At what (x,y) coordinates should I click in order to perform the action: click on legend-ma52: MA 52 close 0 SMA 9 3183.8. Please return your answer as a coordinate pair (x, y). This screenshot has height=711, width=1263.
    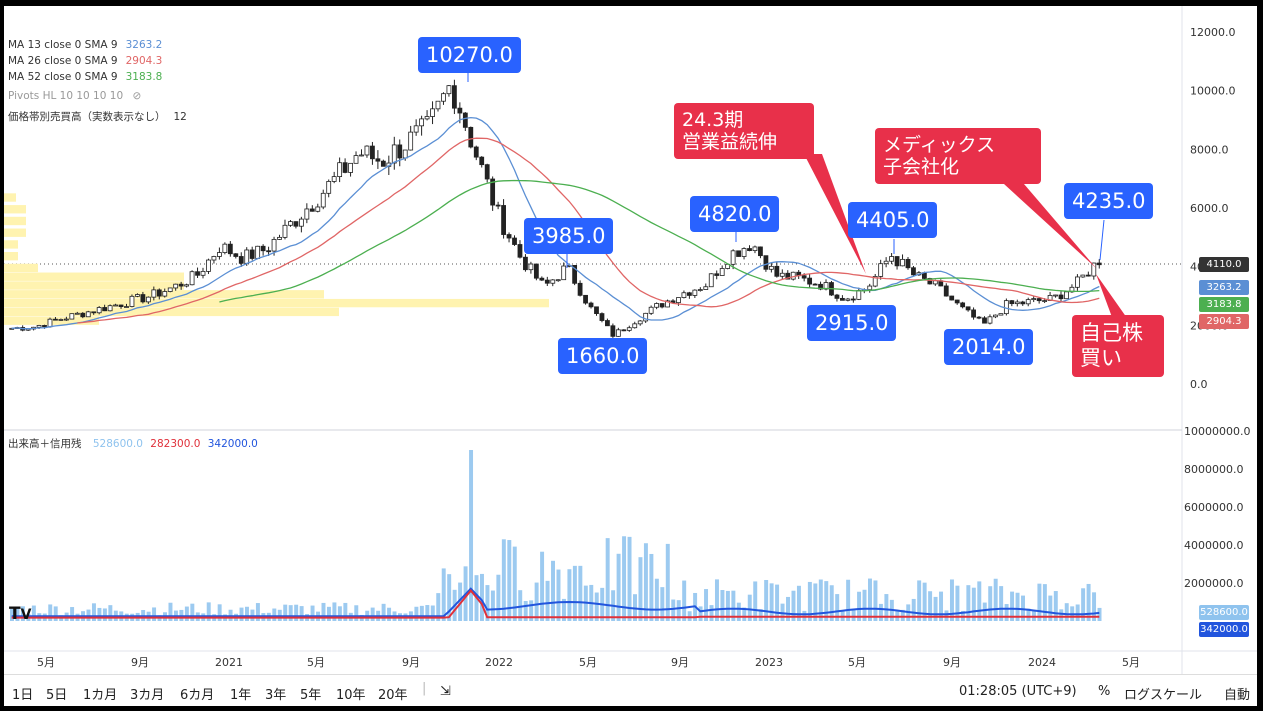
    Looking at the image, I should click on (85, 77).